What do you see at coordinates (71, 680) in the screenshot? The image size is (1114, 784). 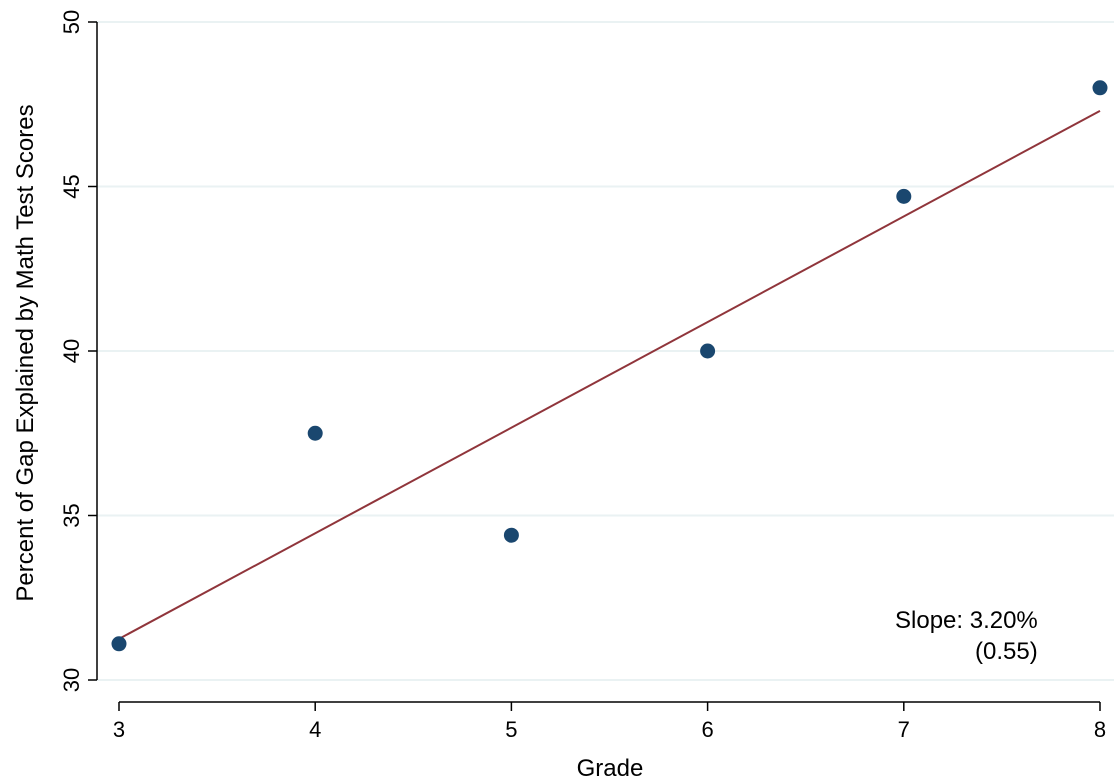 I see `y-tick-label: 30` at bounding box center [71, 680].